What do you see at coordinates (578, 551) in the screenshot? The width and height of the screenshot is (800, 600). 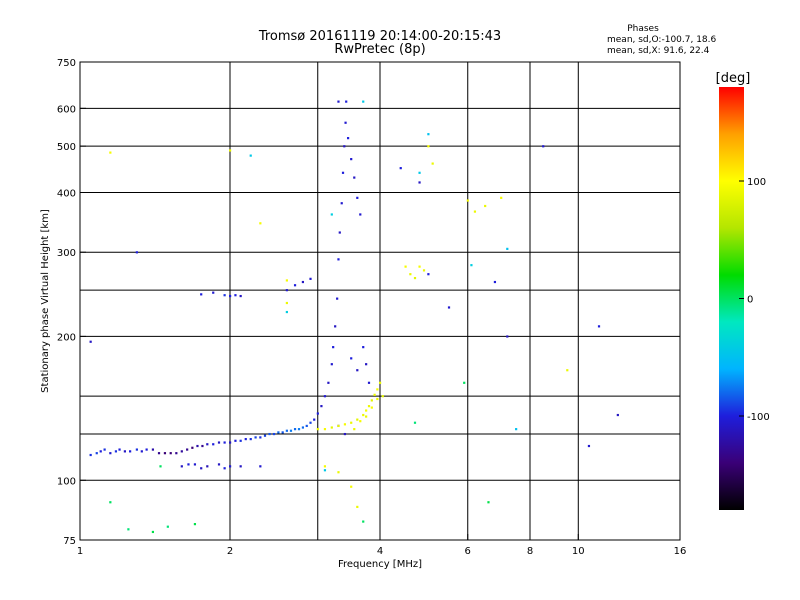 I see `x-tick-label-5: 10` at bounding box center [578, 551].